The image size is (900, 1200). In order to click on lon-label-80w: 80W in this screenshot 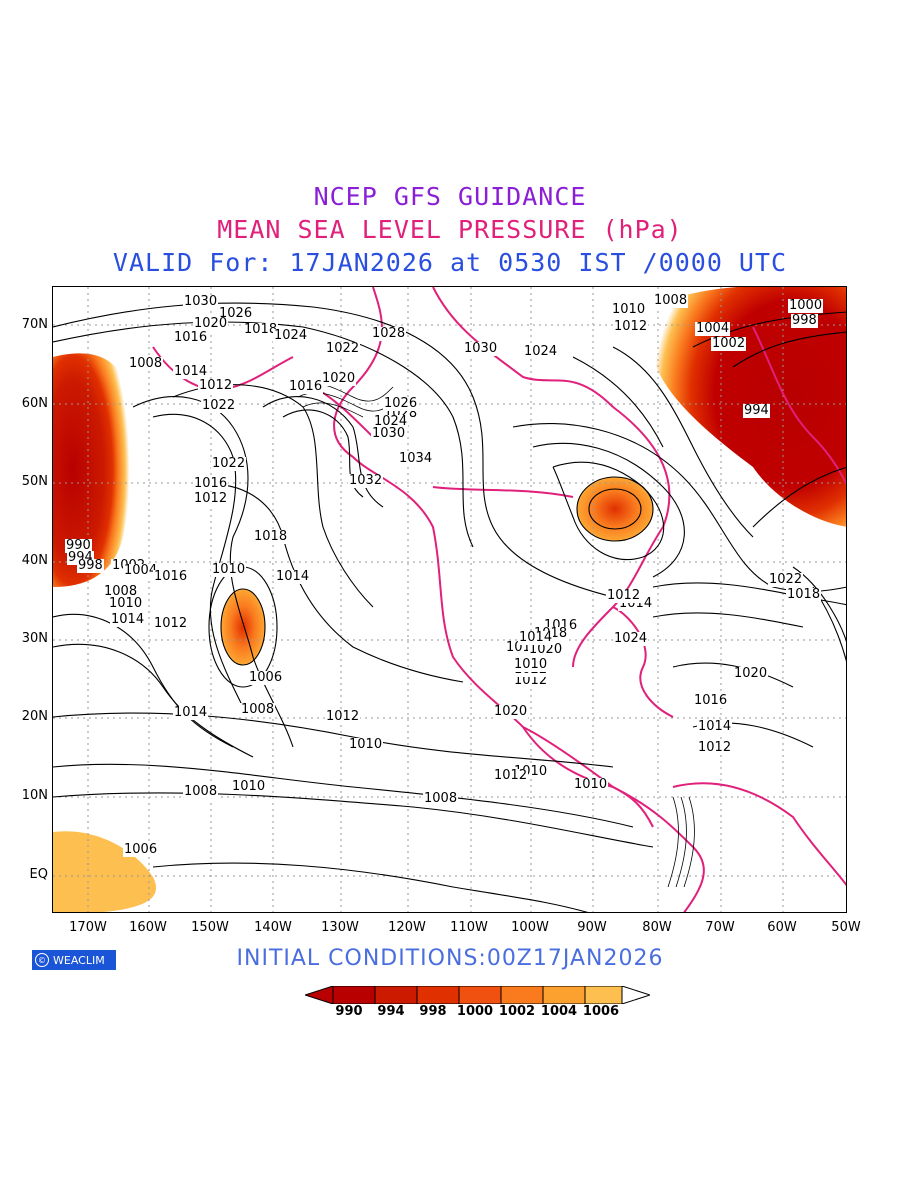, I will do `click(657, 927)`.